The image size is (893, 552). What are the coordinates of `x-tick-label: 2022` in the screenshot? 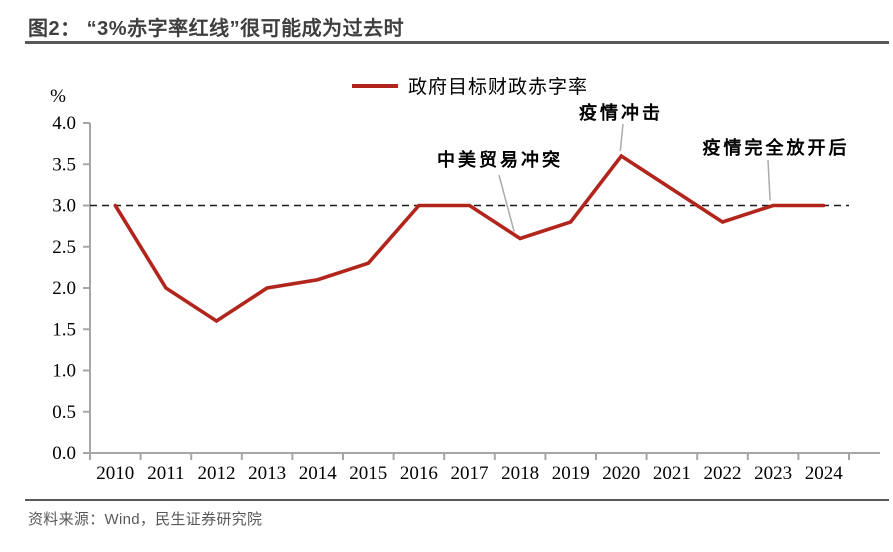 It's located at (723, 473).